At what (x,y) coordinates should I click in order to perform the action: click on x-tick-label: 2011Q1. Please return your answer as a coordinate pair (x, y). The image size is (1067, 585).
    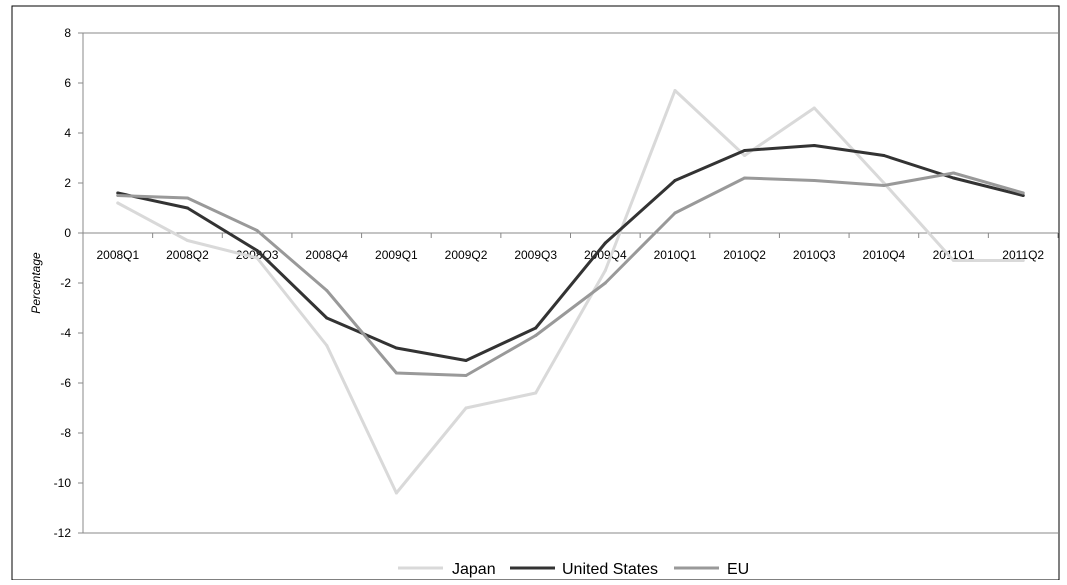
    Looking at the image, I should click on (954, 255).